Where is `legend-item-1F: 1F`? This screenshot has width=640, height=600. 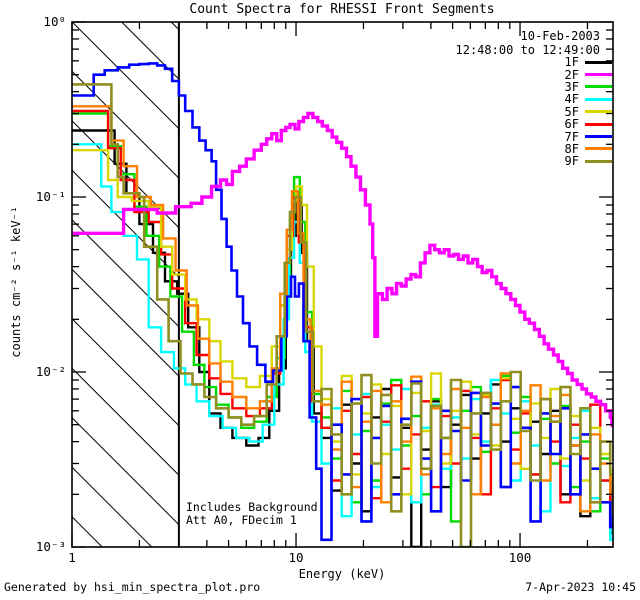
legend-item-1F: 1F is located at coordinates (565, 62).